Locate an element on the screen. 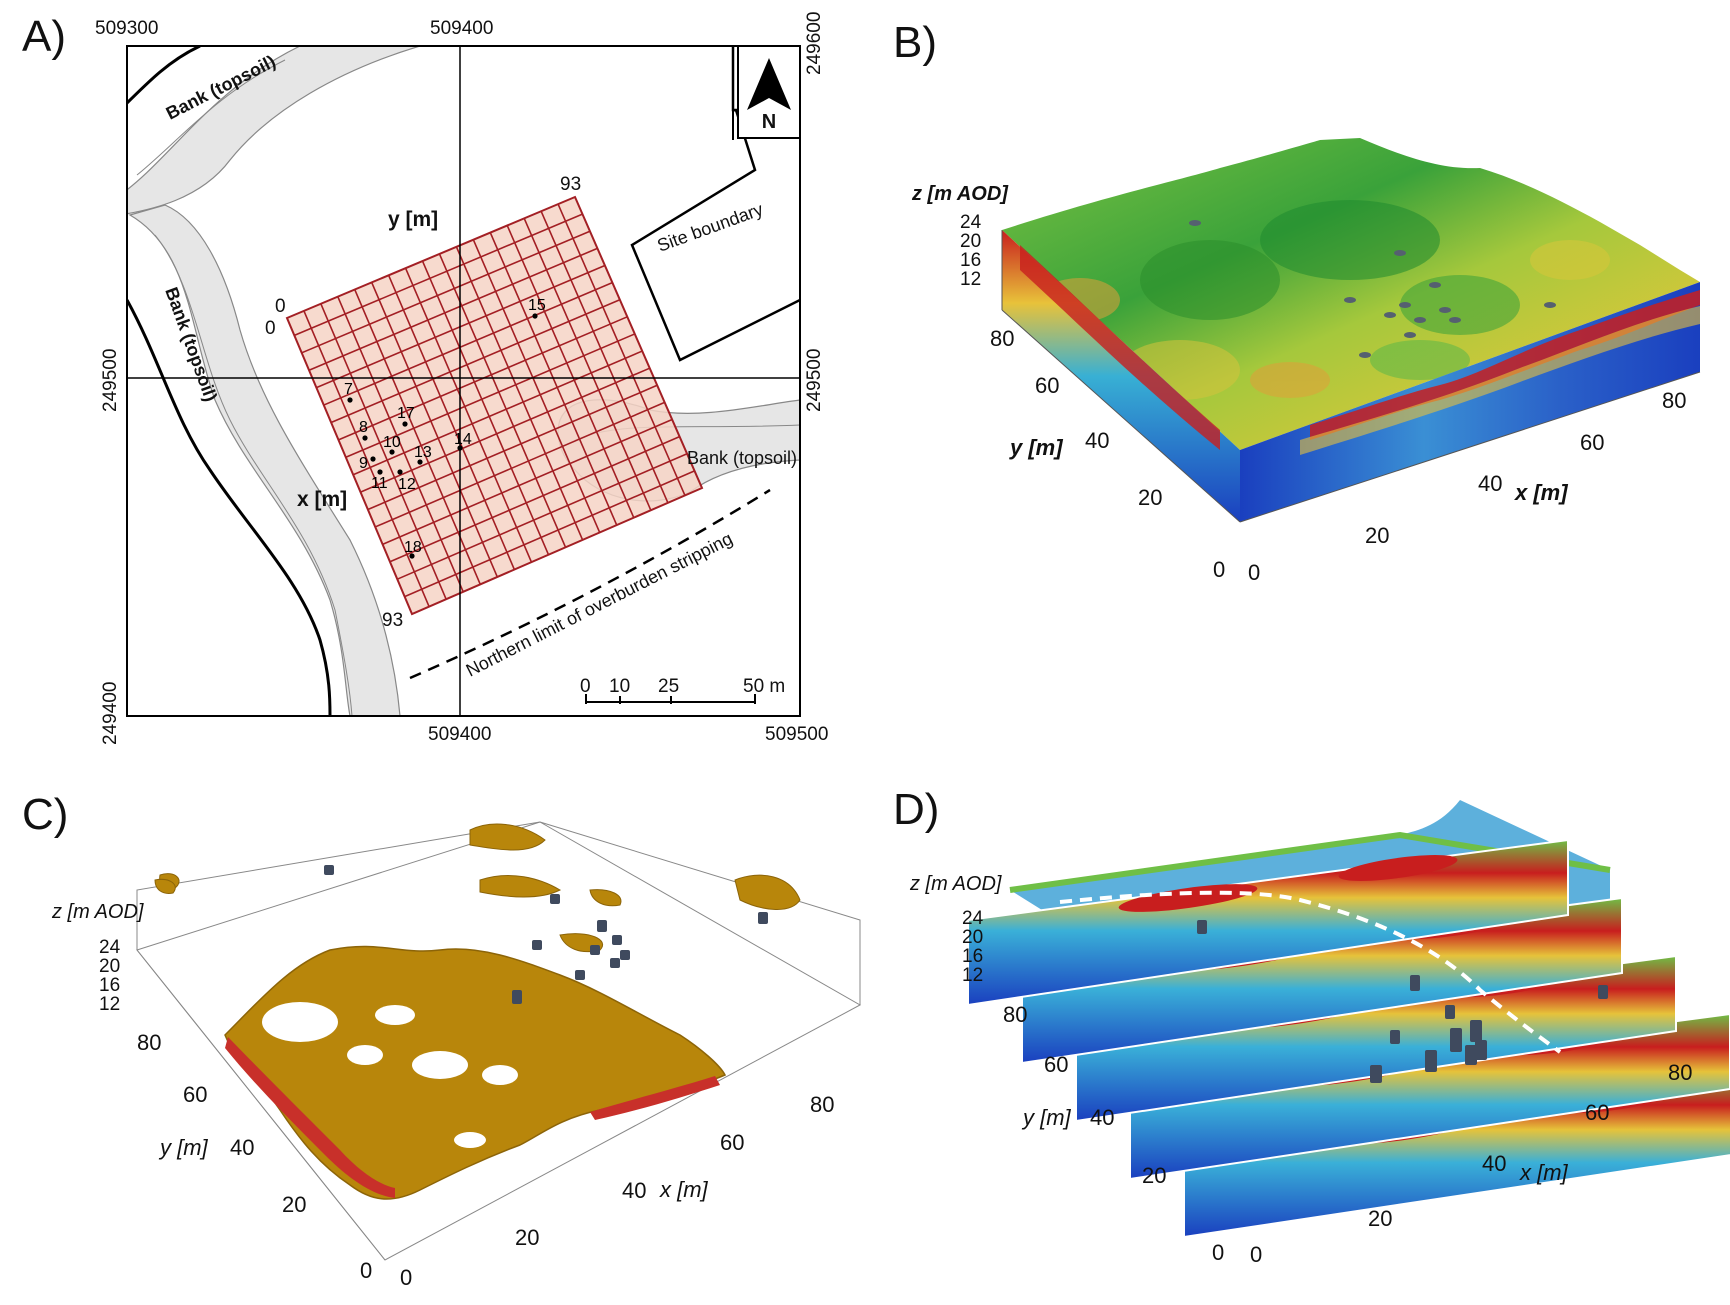  c-z-tick: 16 is located at coordinates (109, 985).